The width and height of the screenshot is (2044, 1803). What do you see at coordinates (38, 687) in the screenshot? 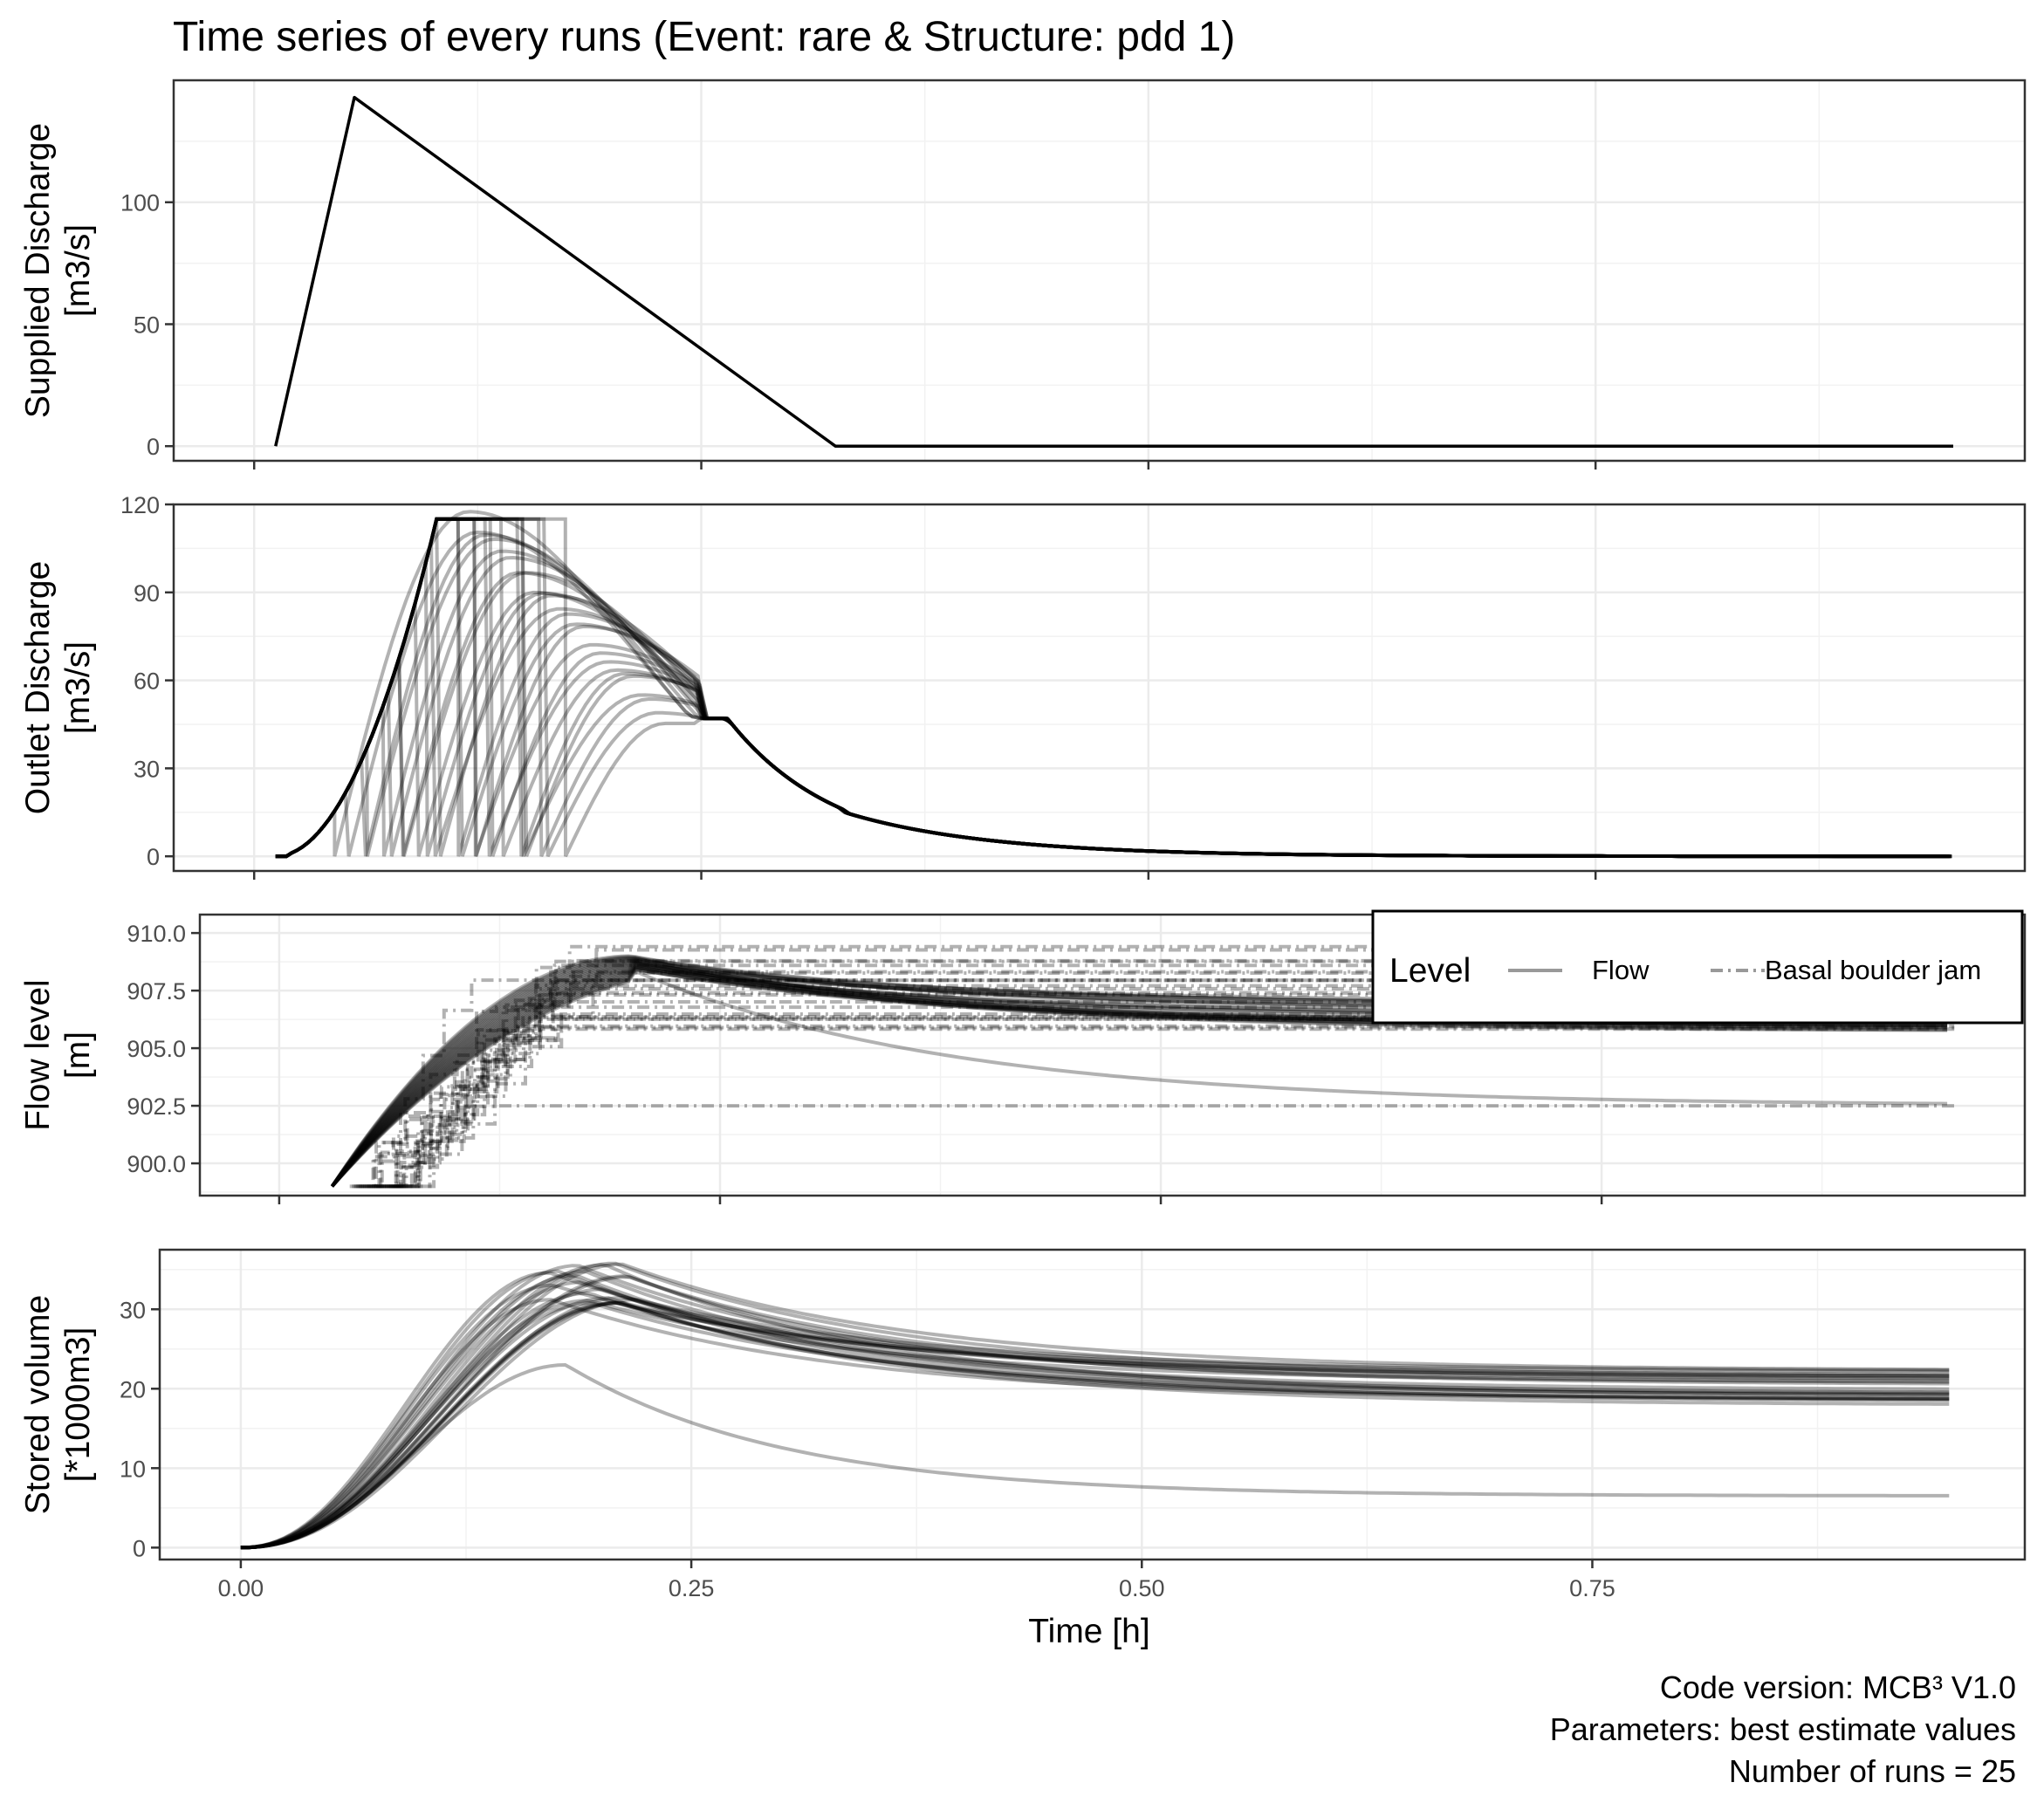
I see `y-axis-label: Outlet Discharge` at bounding box center [38, 687].